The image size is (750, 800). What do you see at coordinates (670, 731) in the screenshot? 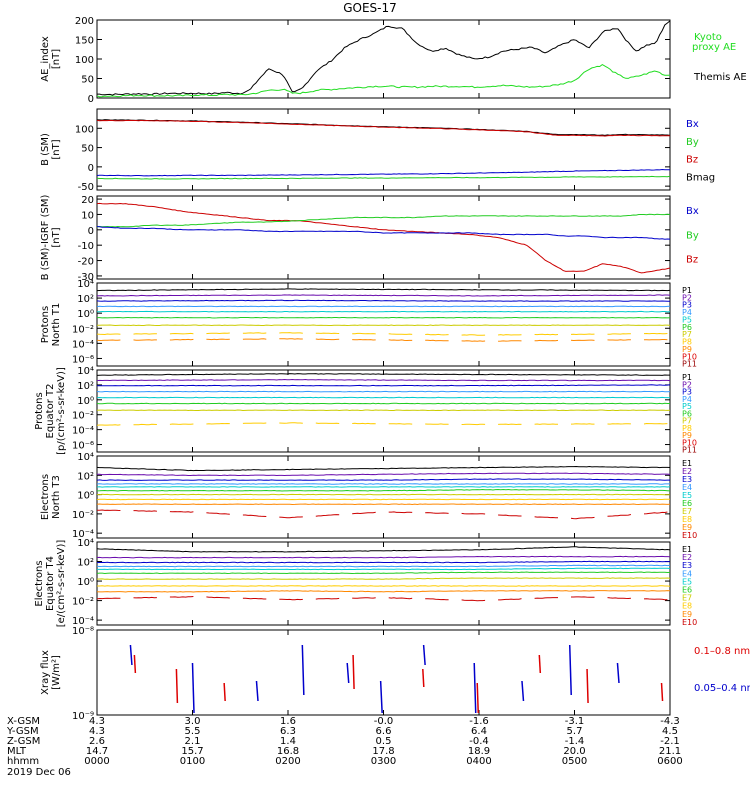
I see `orbit-cell: 4.5` at bounding box center [670, 731].